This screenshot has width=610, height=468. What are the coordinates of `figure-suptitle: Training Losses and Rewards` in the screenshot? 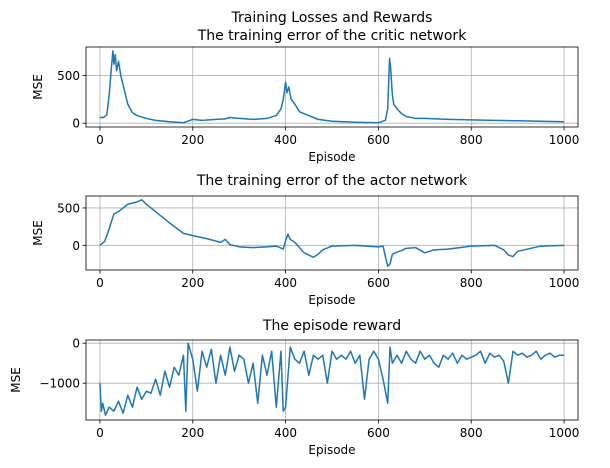 It's located at (332, 18).